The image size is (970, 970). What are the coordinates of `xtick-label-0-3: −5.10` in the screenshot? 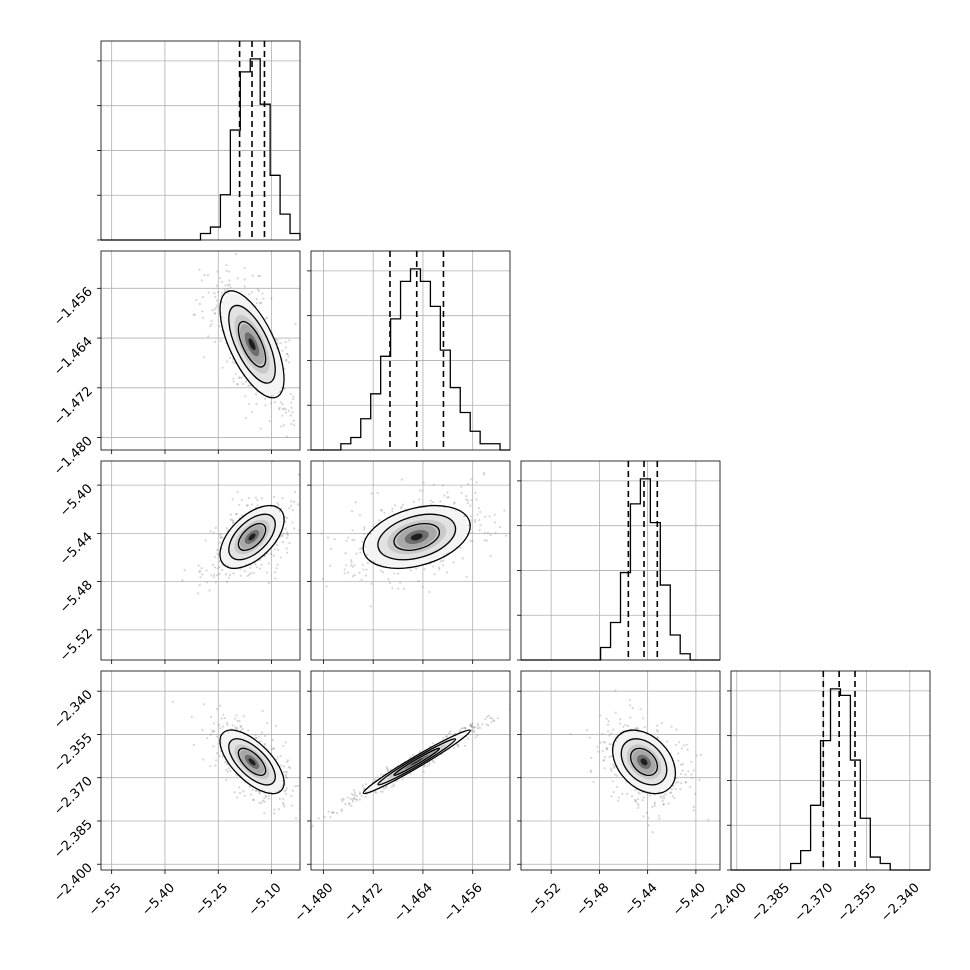 It's located at (265, 899).